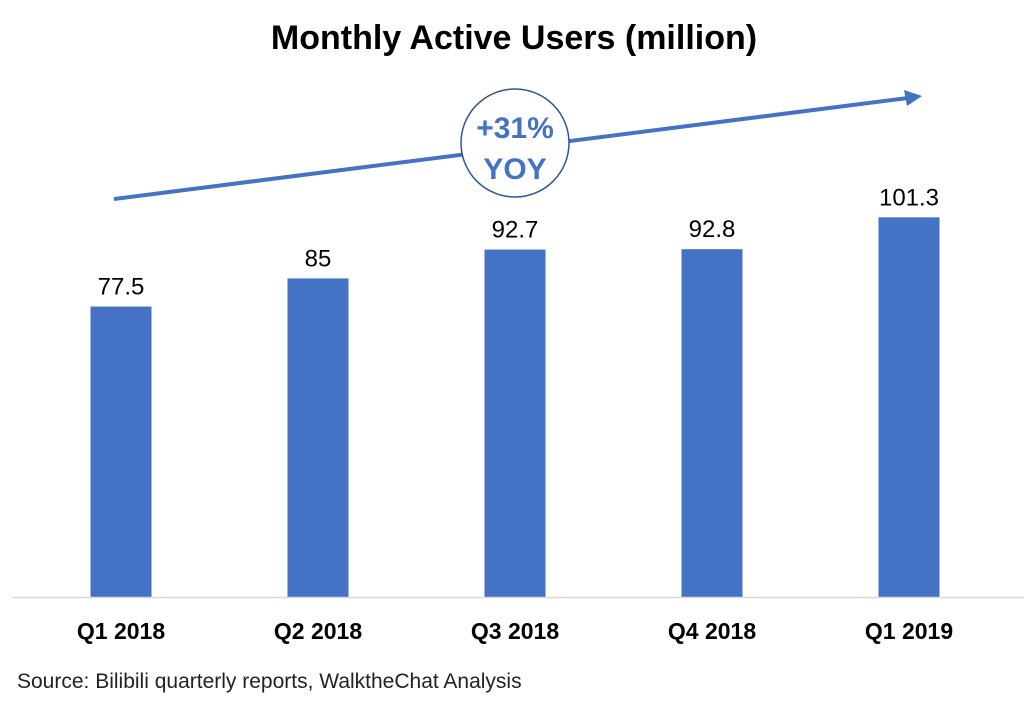 The width and height of the screenshot is (1024, 709). I want to click on x-tick-labels-group: Q1 2018 Q2 2018 Q3 2018 Q4 2018 Q1 2019, so click(515, 631).